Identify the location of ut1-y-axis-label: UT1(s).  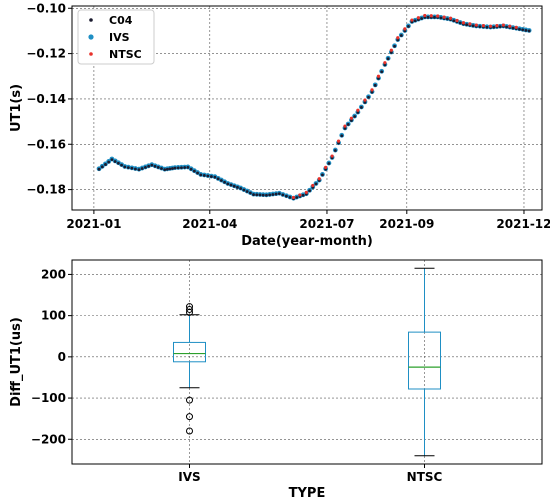
(16, 108).